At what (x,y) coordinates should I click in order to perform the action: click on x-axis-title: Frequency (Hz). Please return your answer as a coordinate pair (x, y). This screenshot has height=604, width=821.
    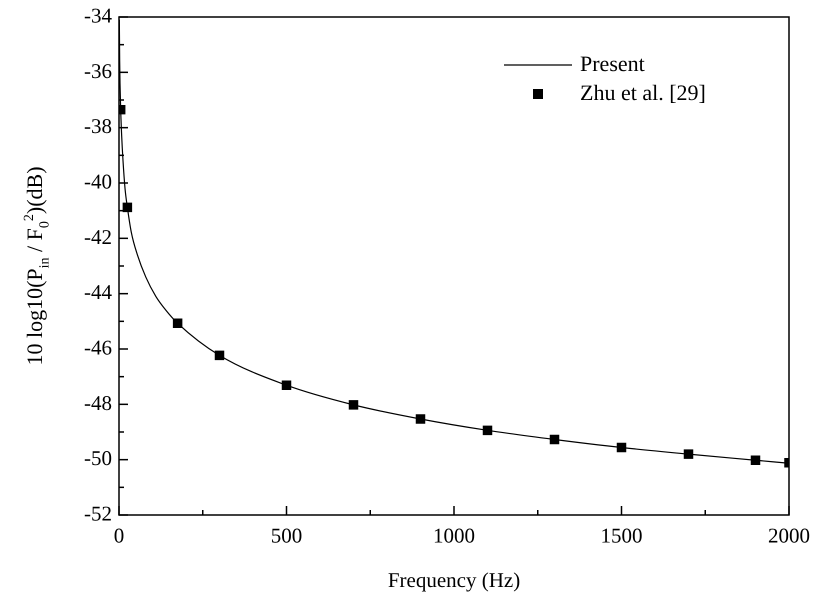
    Looking at the image, I should click on (454, 580).